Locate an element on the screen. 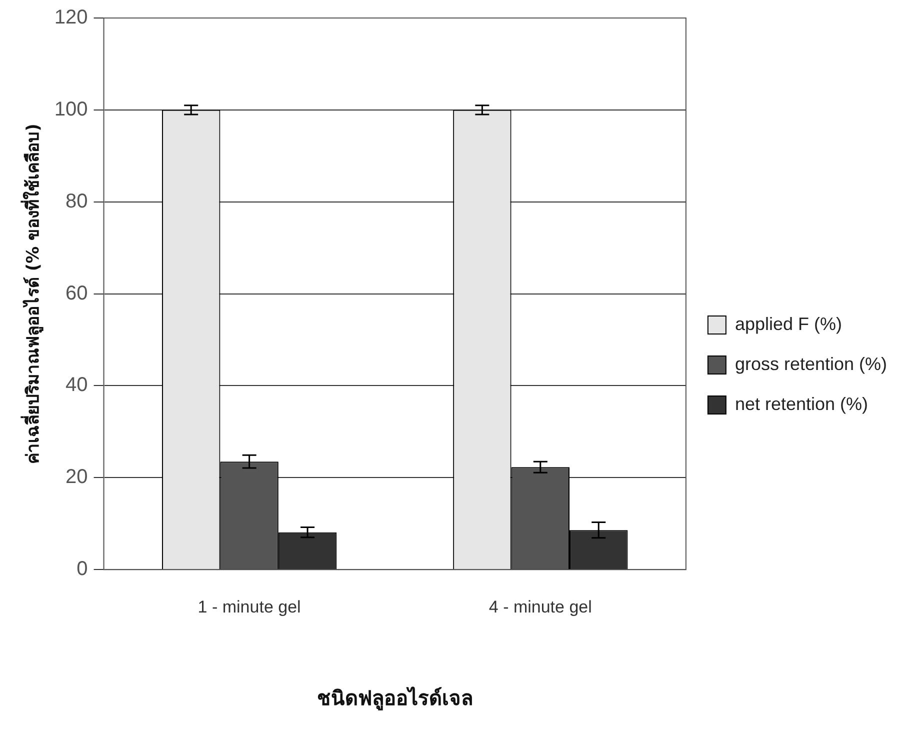 Image resolution: width=907 pixels, height=736 pixels. y-tick-label: 60 is located at coordinates (77, 293).